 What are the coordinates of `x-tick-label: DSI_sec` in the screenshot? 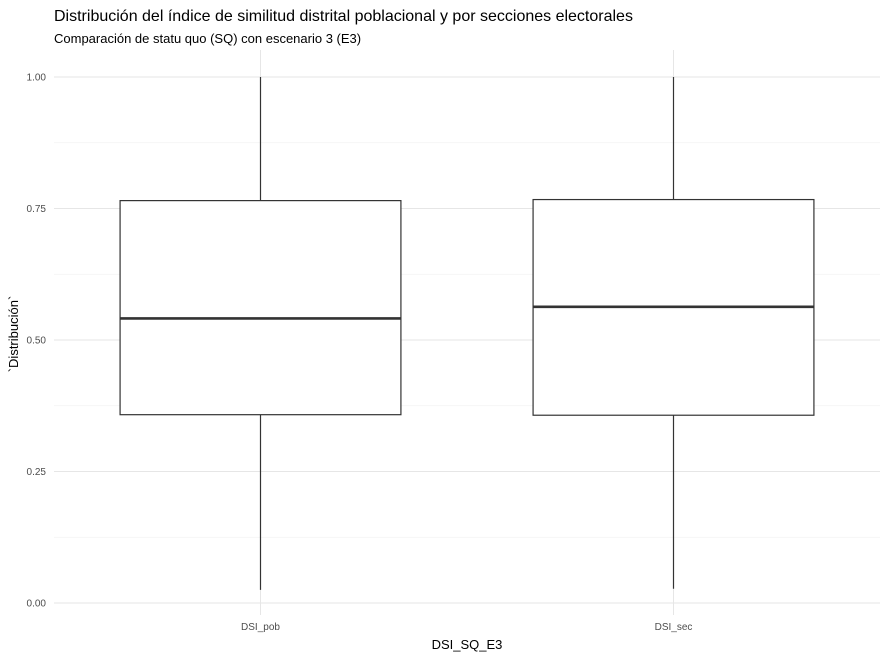 It's located at (674, 627).